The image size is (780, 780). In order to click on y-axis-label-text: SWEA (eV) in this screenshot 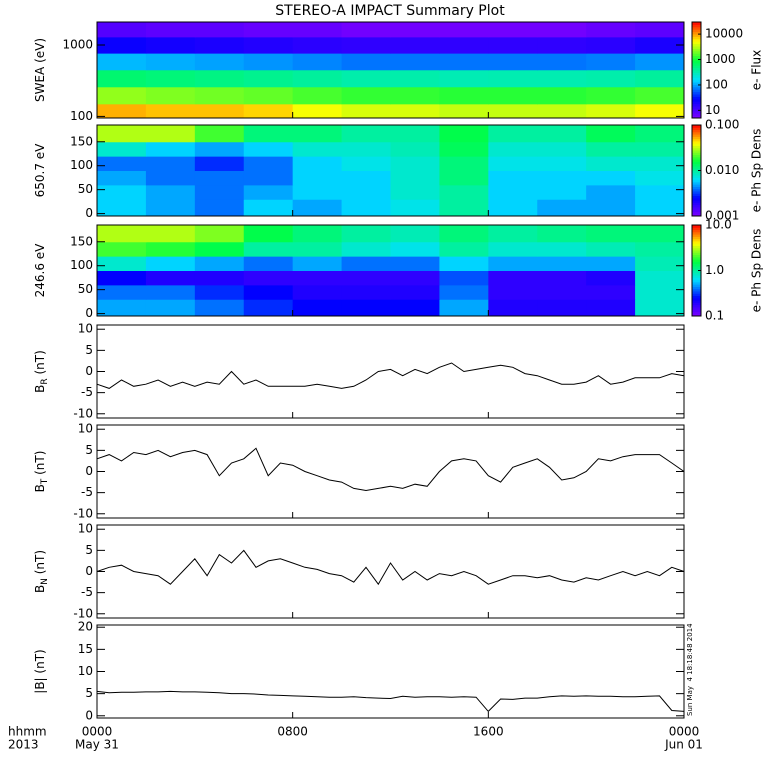, I will do `click(40, 70)`.